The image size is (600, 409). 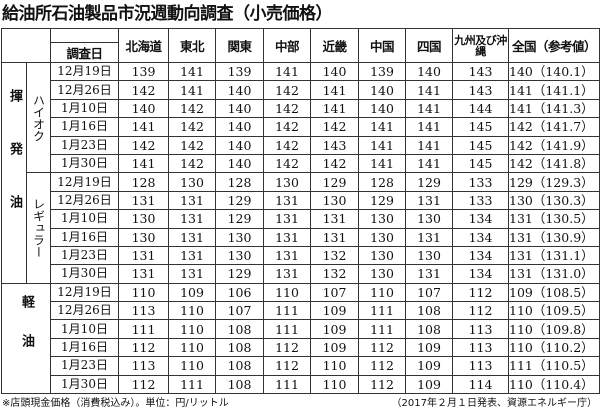 I want to click on col-kyushu-okinawa: 九州及び沖縄, so click(x=480, y=45).